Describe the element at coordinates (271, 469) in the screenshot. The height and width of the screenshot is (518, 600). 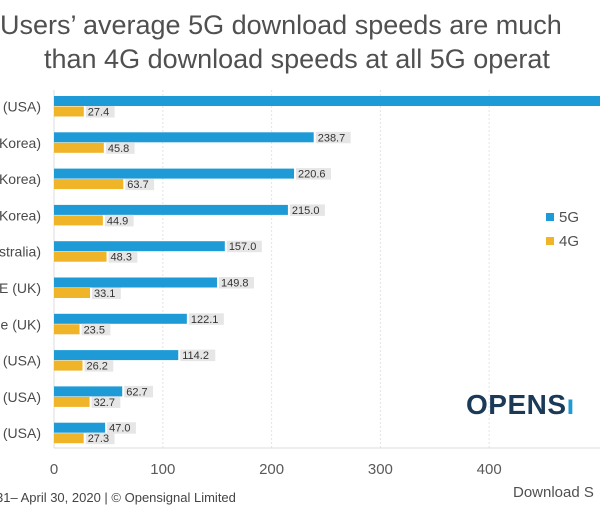
I see `x-tick-label: 200` at that location.